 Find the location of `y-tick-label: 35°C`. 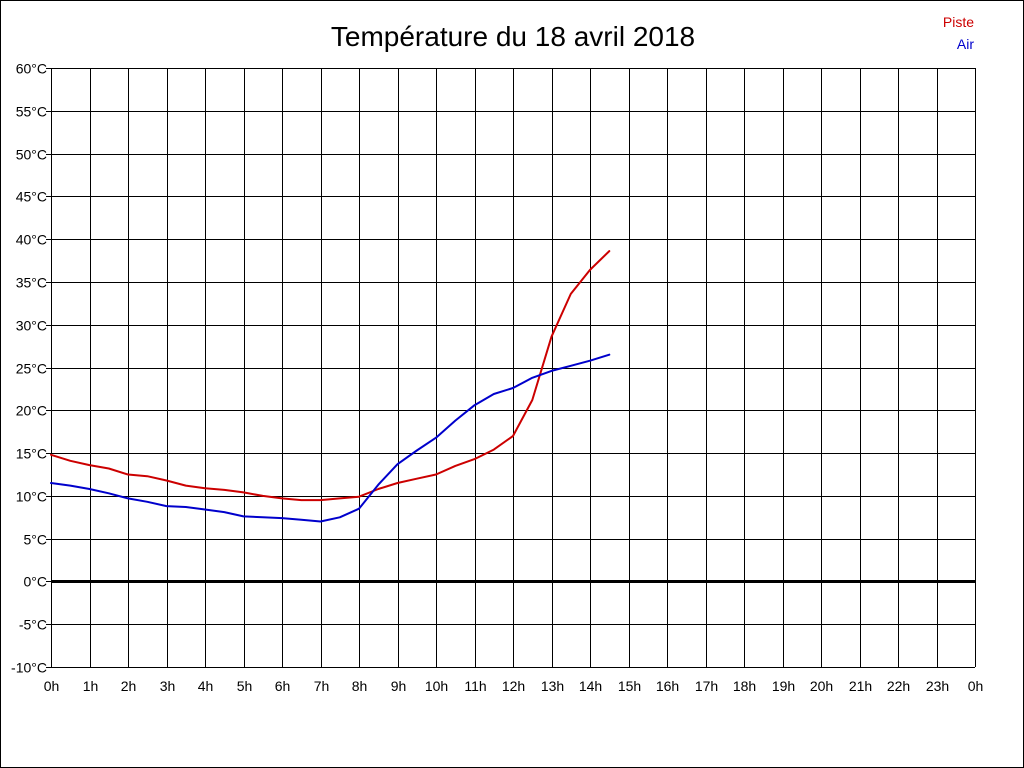

y-tick-label: 35°C is located at coordinates (31, 283).